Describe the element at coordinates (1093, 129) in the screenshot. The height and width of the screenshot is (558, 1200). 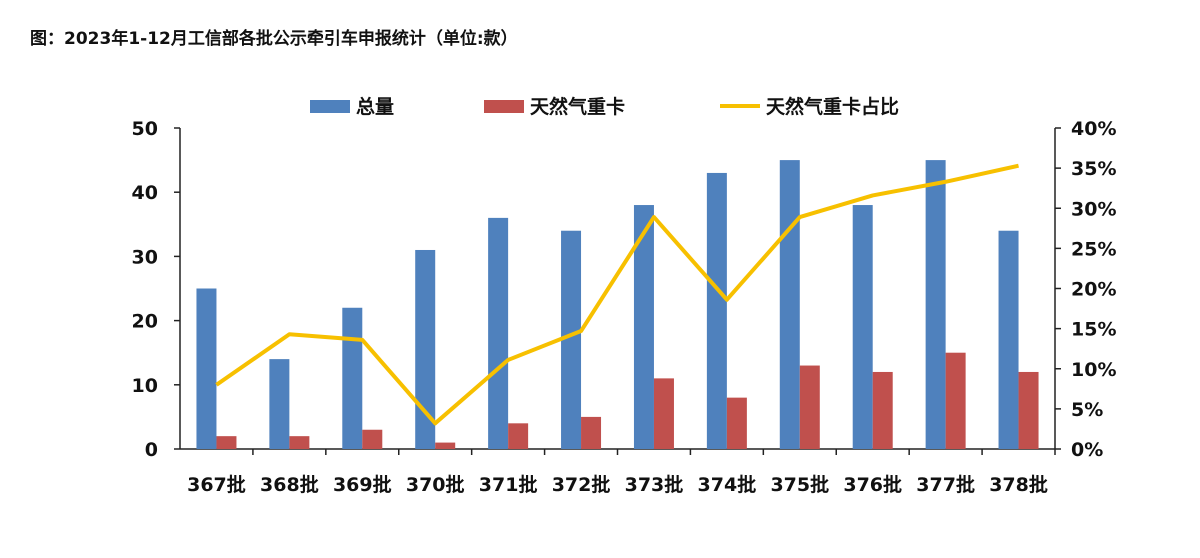
I see `y-right-tick-label: 40%` at that location.